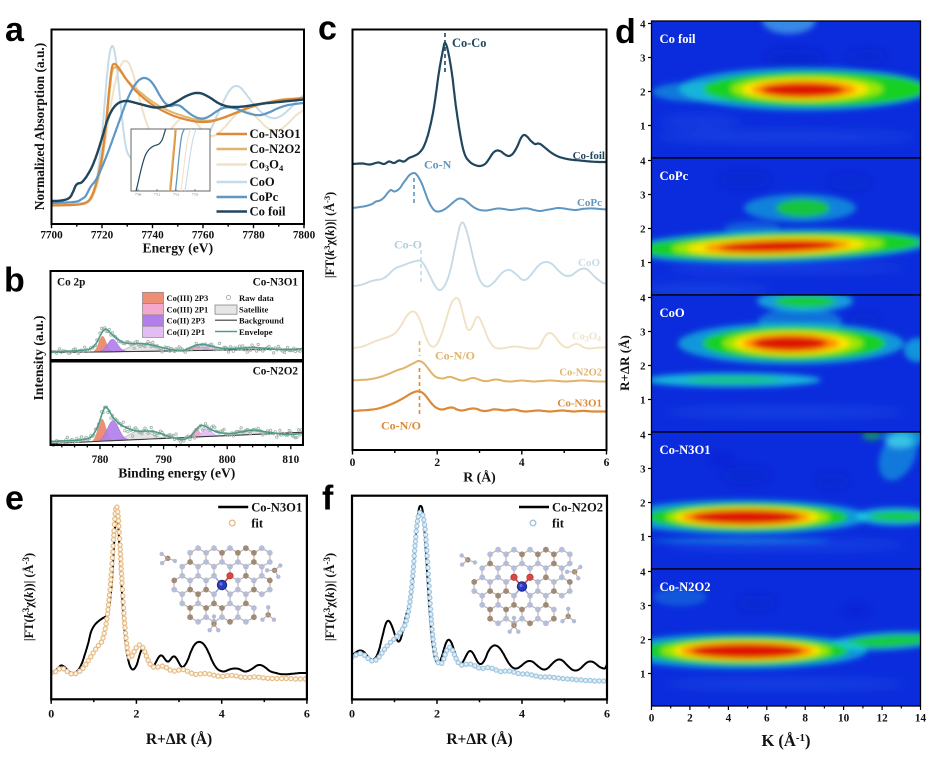  What do you see at coordinates (138, 195) in the screenshot?
I see `svg-text: 7708` at bounding box center [138, 195].